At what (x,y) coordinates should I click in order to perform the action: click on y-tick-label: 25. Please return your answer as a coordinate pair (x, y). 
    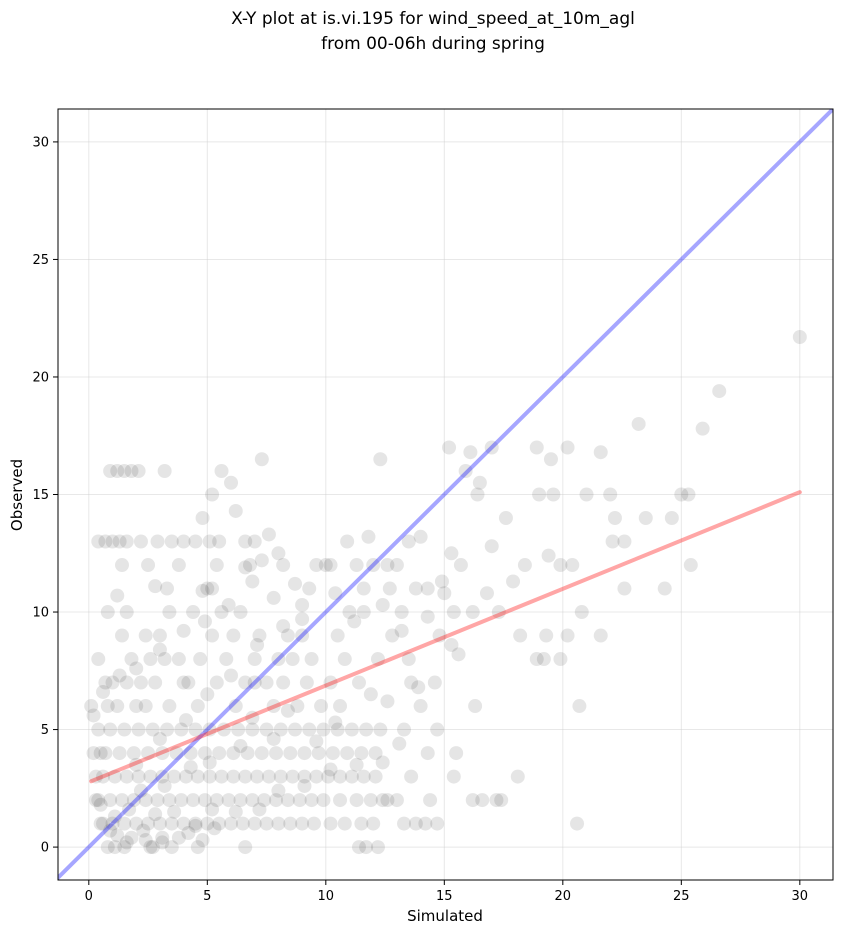
    Looking at the image, I should click on (40, 260).